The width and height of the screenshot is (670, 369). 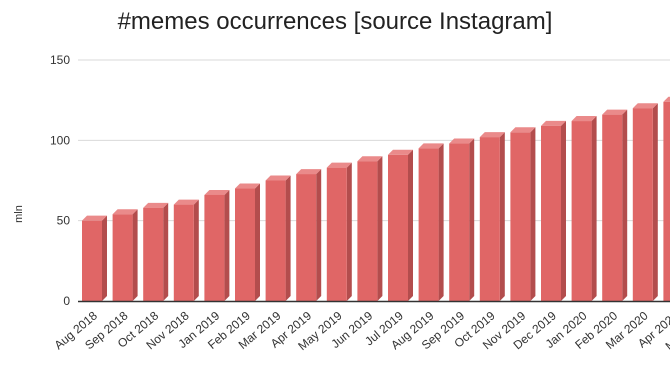 I want to click on chart-title: #memes occurrences [source Instagram], so click(x=335, y=21).